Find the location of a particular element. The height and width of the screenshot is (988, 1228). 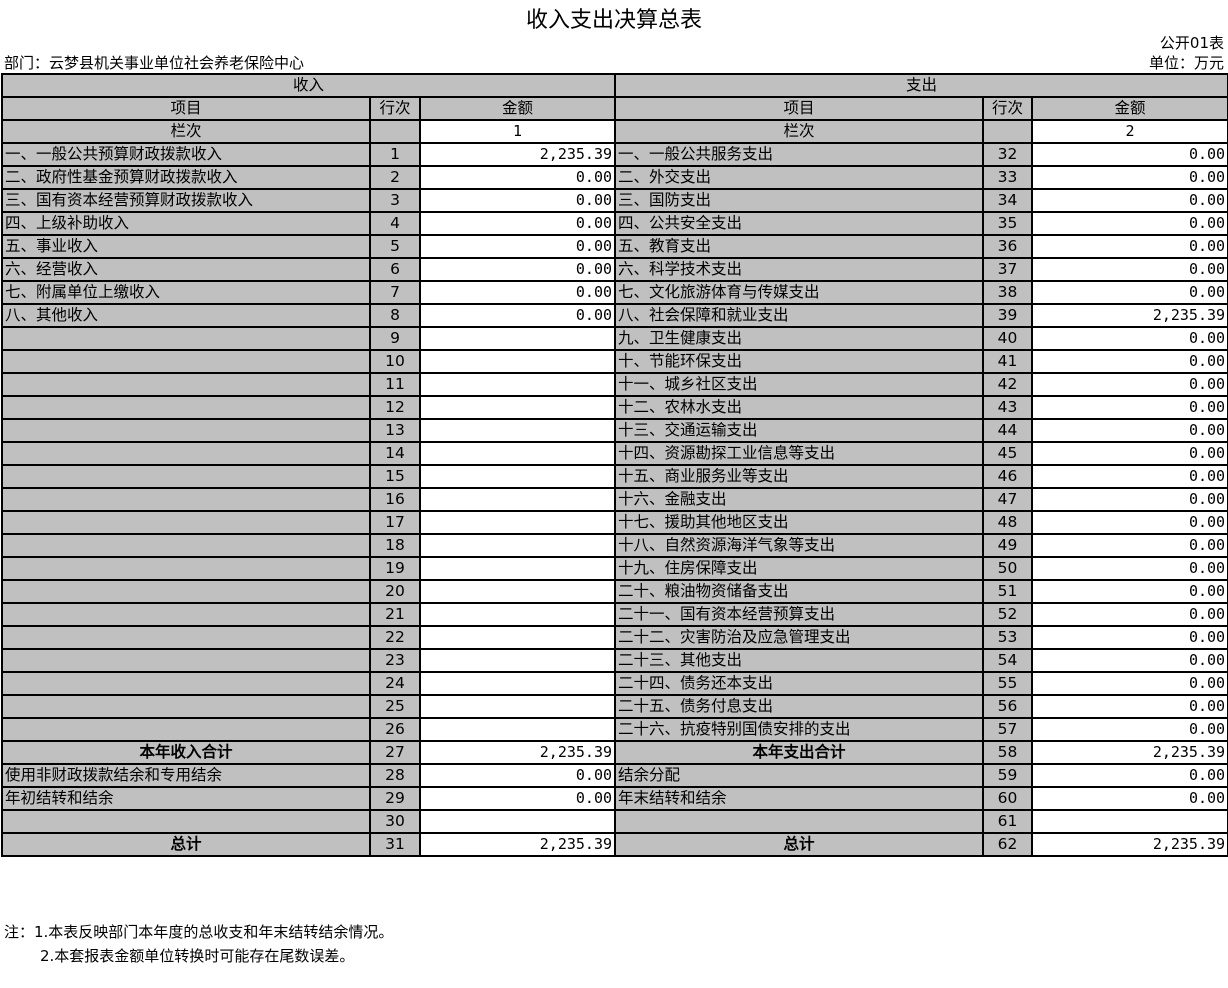

expense-item: 十七、援助其他地区支出 is located at coordinates (799, 522).